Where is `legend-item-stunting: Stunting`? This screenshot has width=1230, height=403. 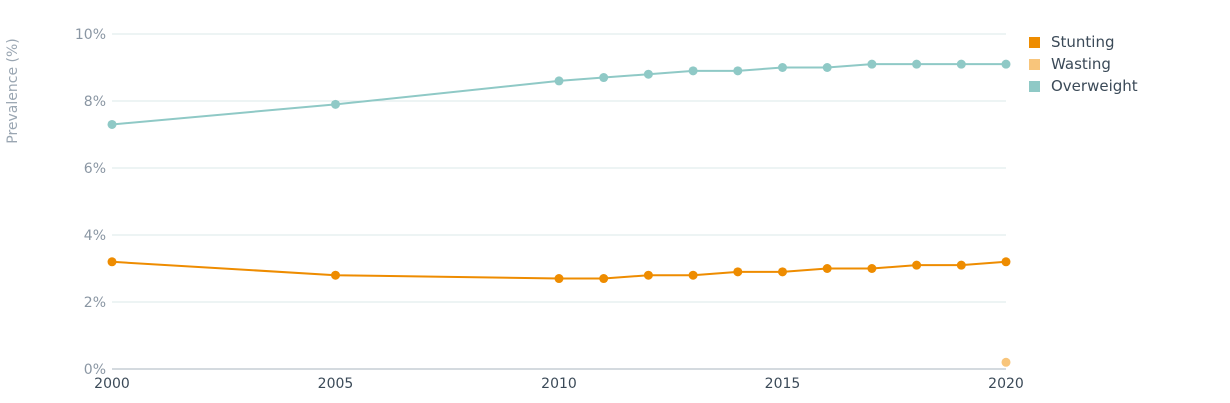
legend-item-stunting: Stunting is located at coordinates (1072, 42).